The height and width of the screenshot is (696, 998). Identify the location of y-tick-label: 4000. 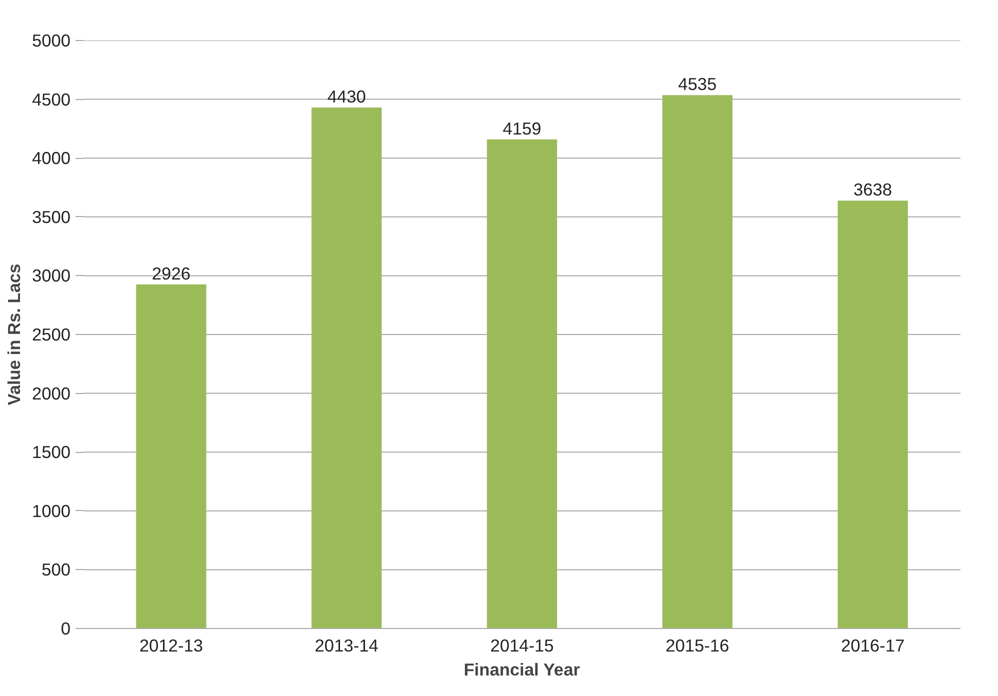
(51, 158).